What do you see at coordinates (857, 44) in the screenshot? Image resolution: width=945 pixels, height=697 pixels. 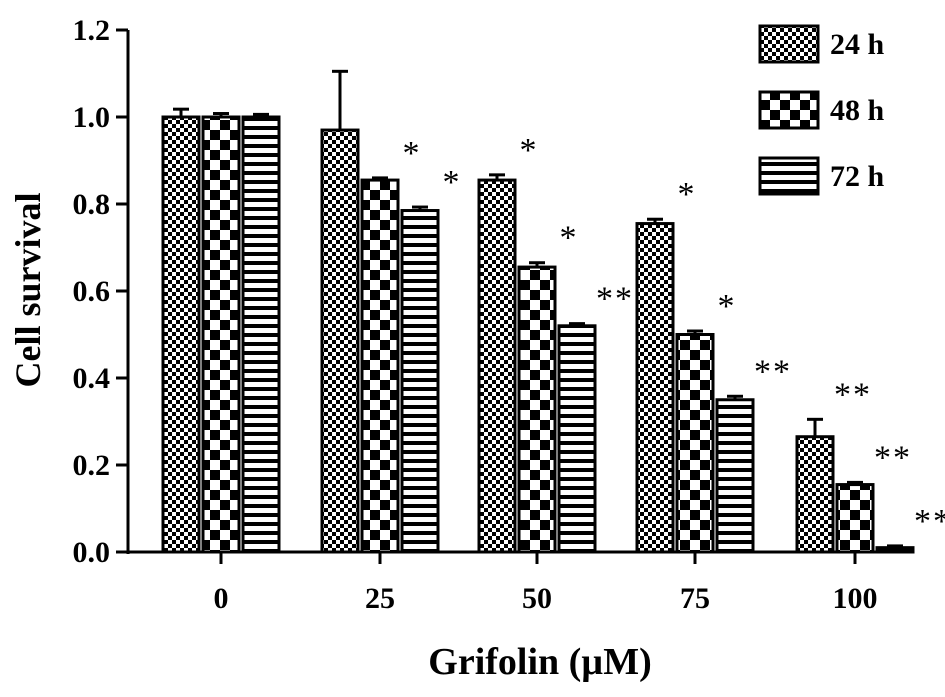 I see `legend-label: 24 h` at bounding box center [857, 44].